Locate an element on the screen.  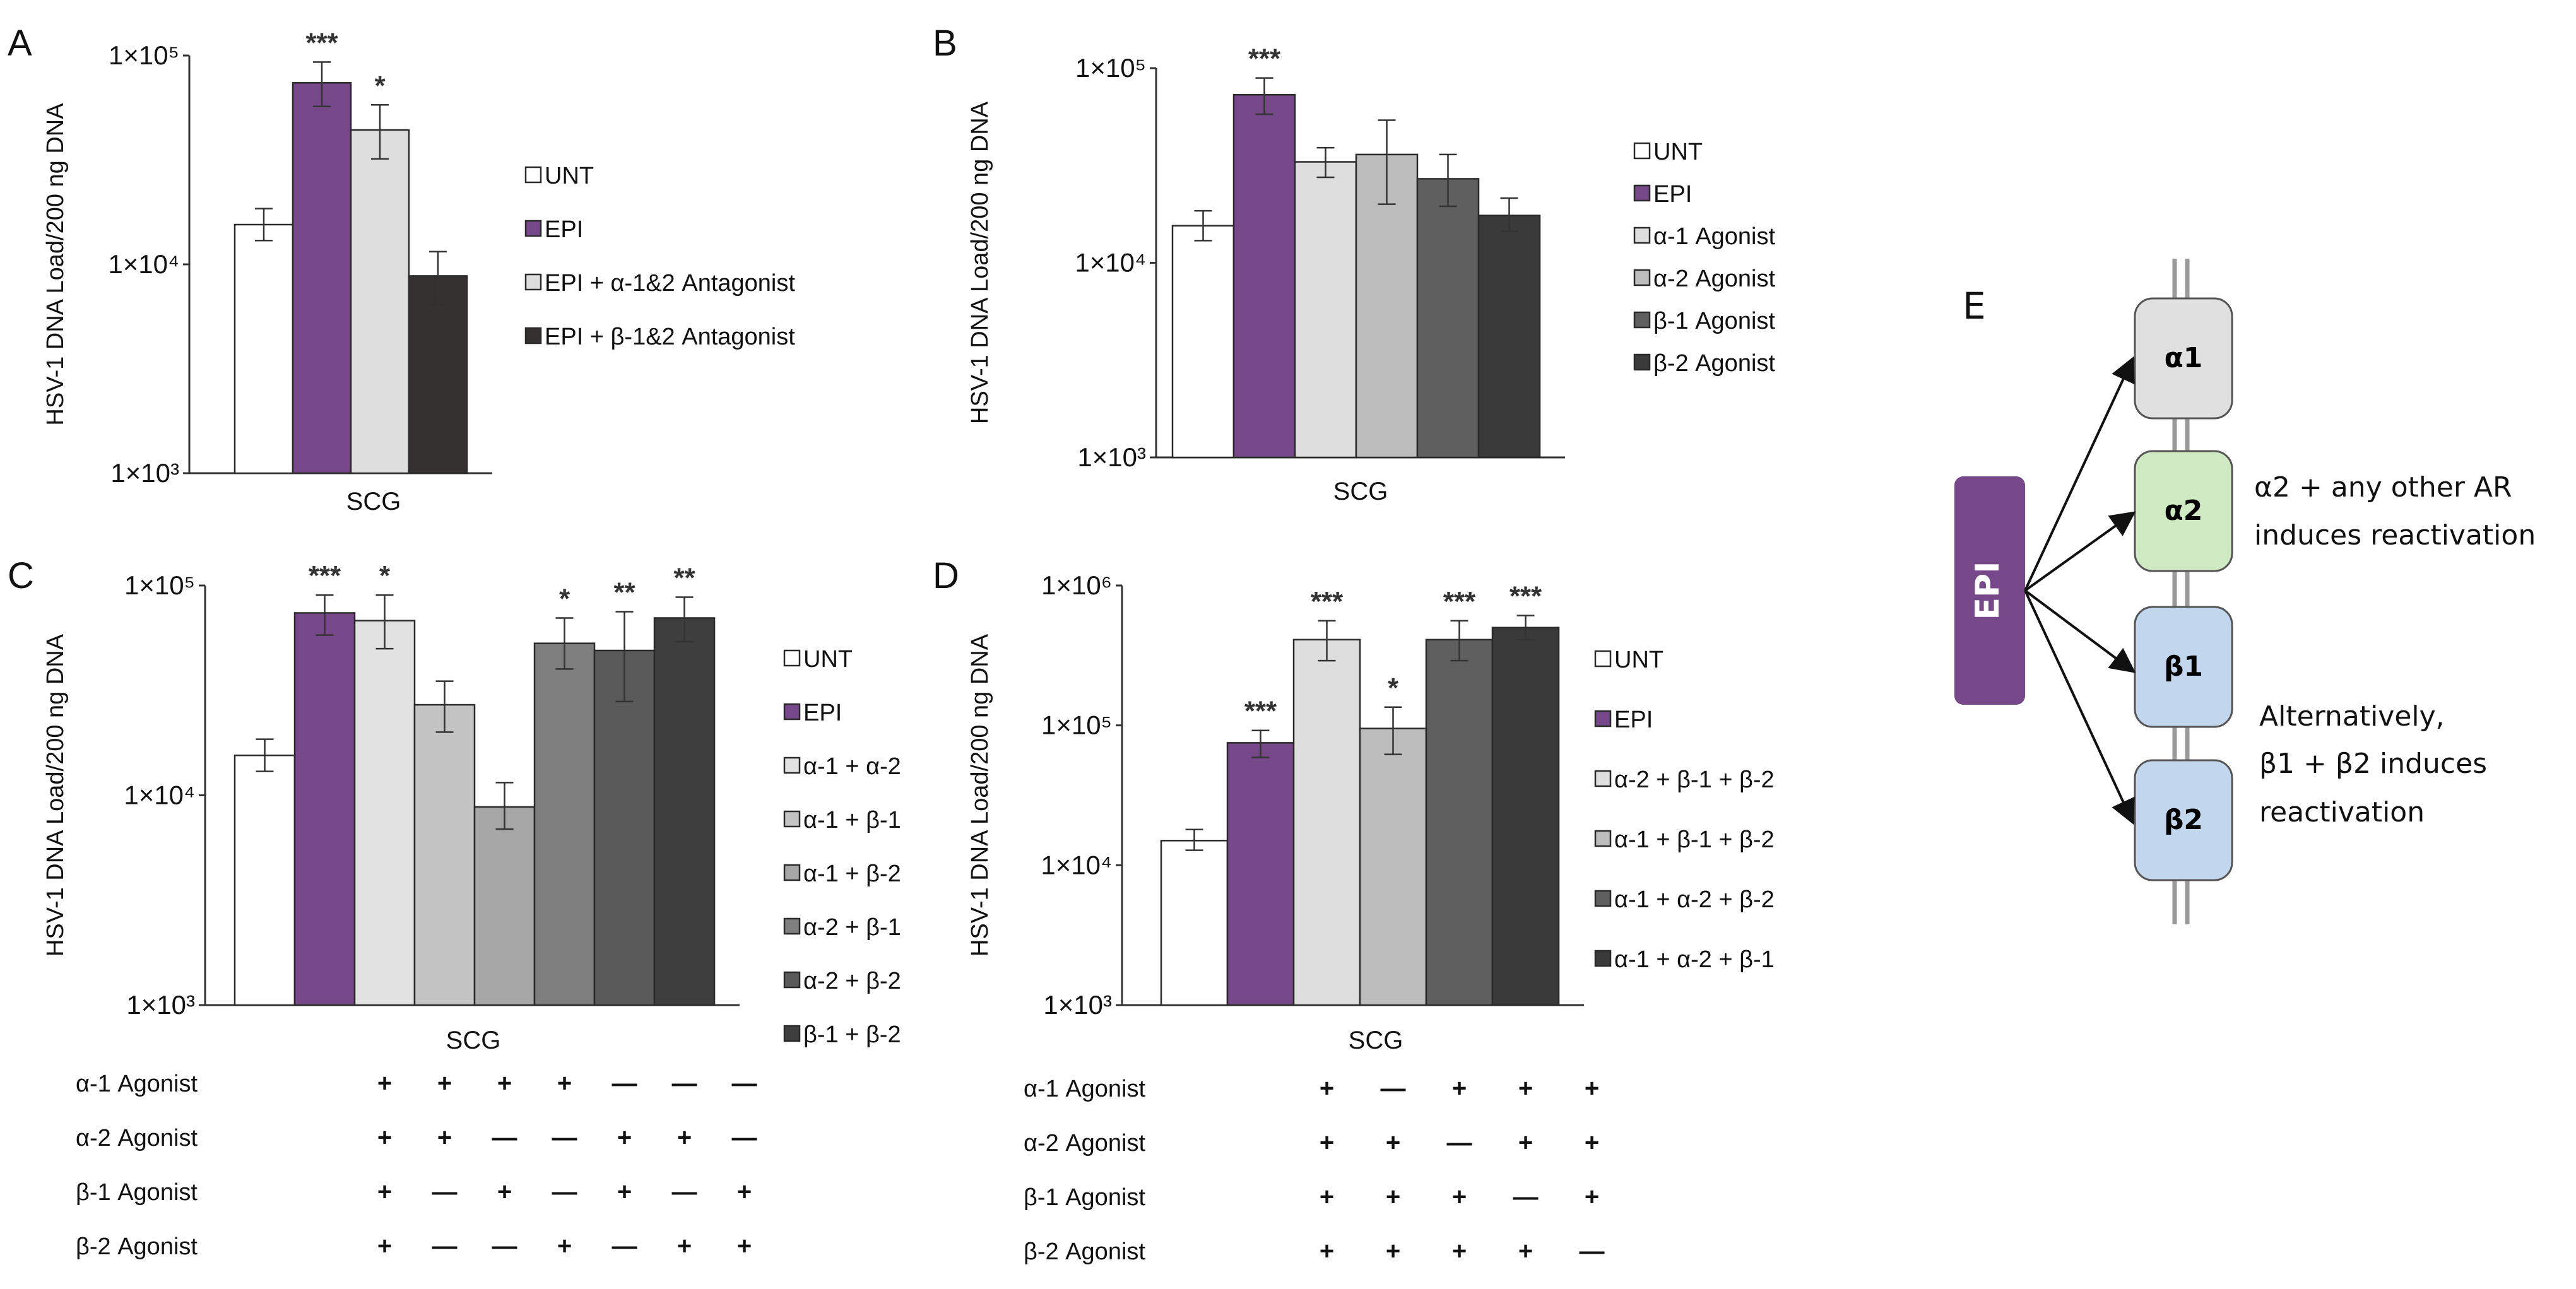
treatment-row-label: β-2 Agonist is located at coordinates (1084, 1252).